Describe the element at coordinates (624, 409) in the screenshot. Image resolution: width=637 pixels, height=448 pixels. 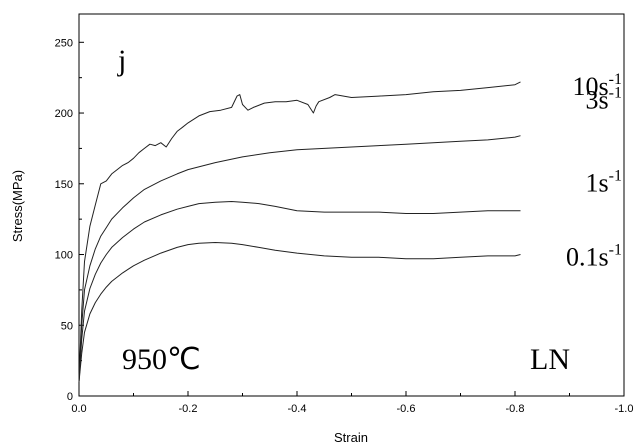
I see `x-tick-label: -1.0` at that location.